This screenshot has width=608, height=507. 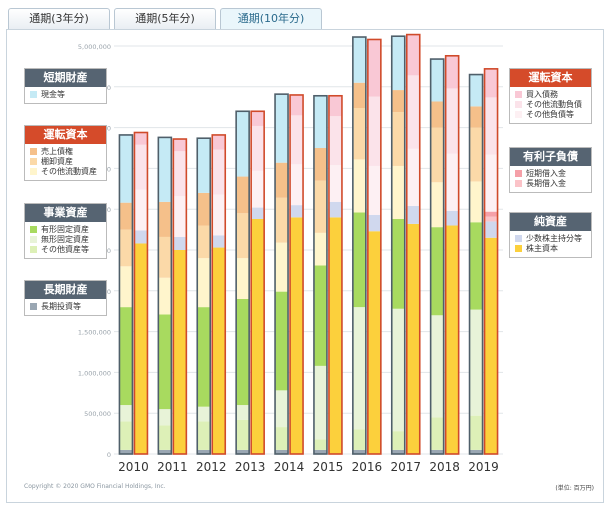 What do you see at coordinates (550, 78) in the screenshot?
I see `legend-title: 運転資本` at bounding box center [550, 78].